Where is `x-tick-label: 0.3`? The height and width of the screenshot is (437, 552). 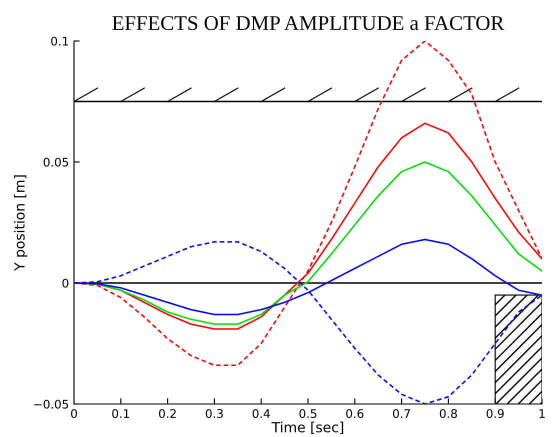
x-tick-label: 0.3 is located at coordinates (214, 413).